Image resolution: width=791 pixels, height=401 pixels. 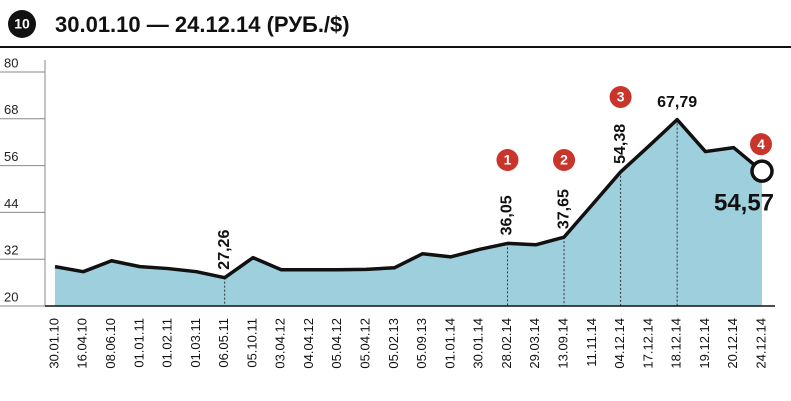 What do you see at coordinates (82, 343) in the screenshot?
I see `x-tick-label: 16.04.10` at bounding box center [82, 343].